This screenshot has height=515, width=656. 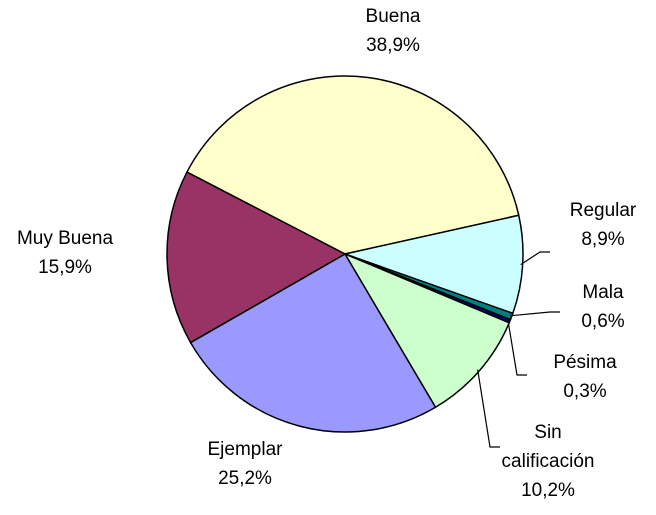 What do you see at coordinates (602, 239) in the screenshot?
I see `value-label: 8,9%` at bounding box center [602, 239].